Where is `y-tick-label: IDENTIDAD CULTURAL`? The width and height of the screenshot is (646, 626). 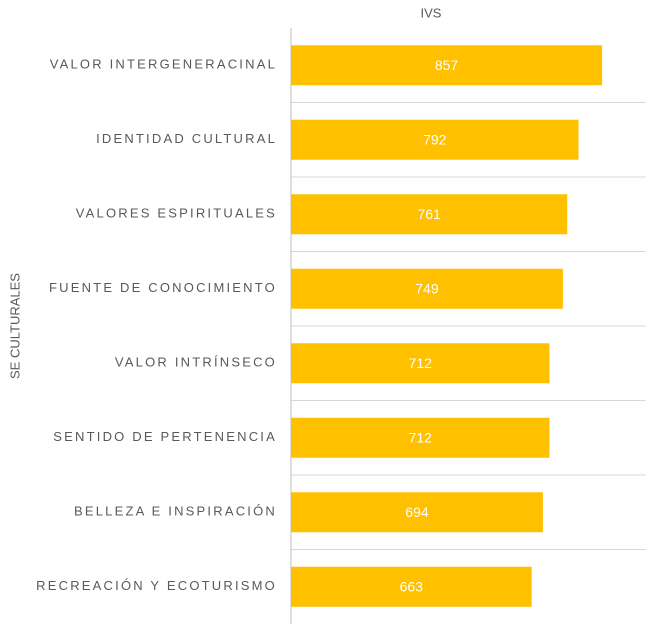
y-tick-label: IDENTIDAD CULTURAL is located at coordinates (186, 138).